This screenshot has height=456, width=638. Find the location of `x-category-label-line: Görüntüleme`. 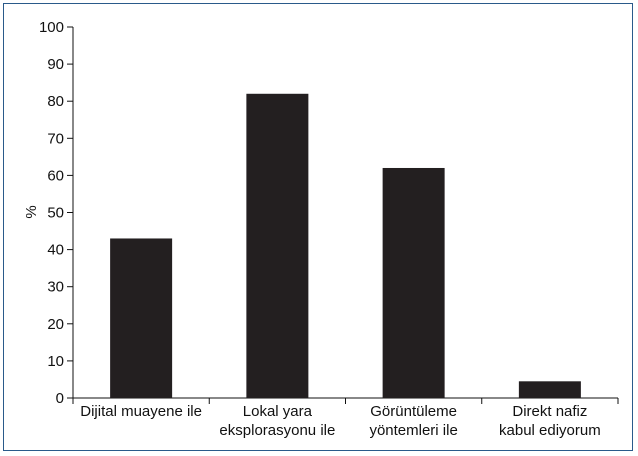

x-category-label-line: Görüntüleme is located at coordinates (413, 411).